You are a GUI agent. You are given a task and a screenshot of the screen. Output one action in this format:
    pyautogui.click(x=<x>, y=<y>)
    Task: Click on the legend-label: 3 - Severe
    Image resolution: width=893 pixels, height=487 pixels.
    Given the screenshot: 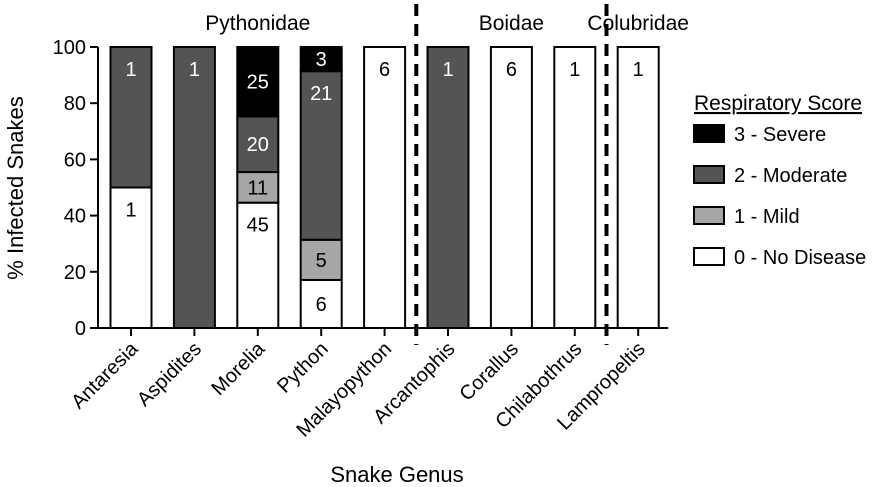 What is the action you would take?
    pyautogui.click(x=780, y=135)
    